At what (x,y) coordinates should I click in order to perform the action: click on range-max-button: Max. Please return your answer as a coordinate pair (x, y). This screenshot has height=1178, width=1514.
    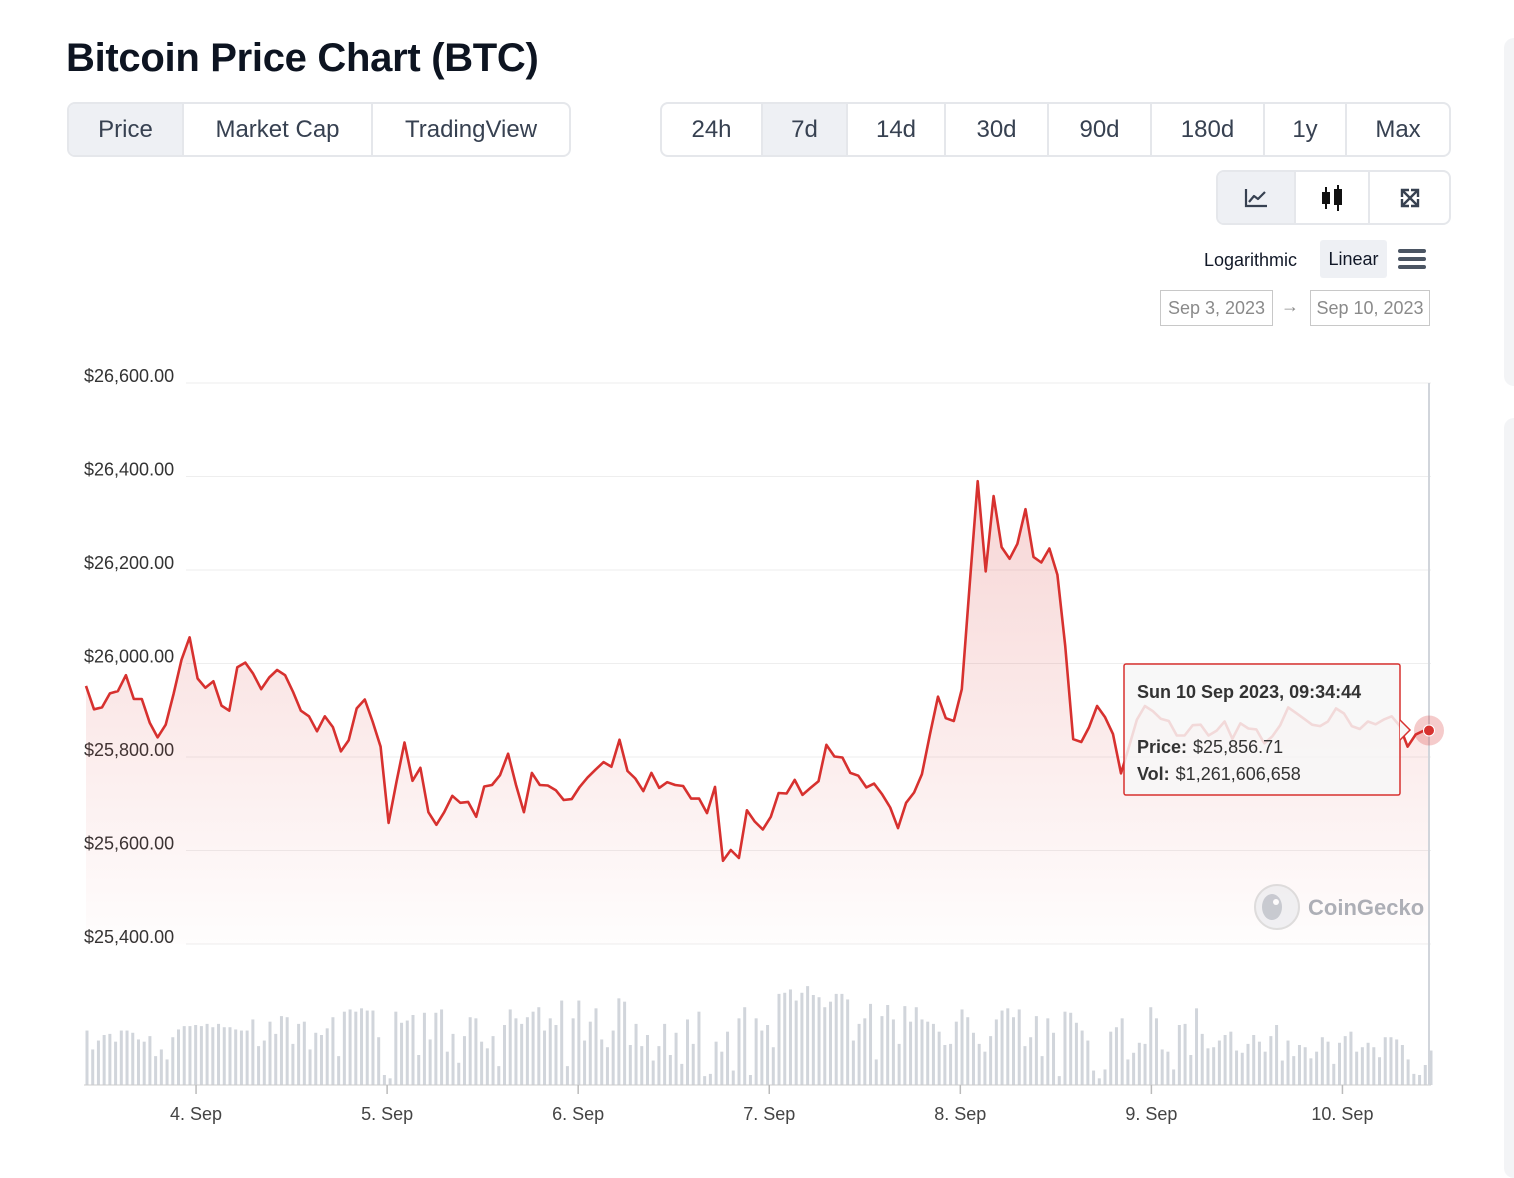
    Looking at the image, I should click on (1398, 129).